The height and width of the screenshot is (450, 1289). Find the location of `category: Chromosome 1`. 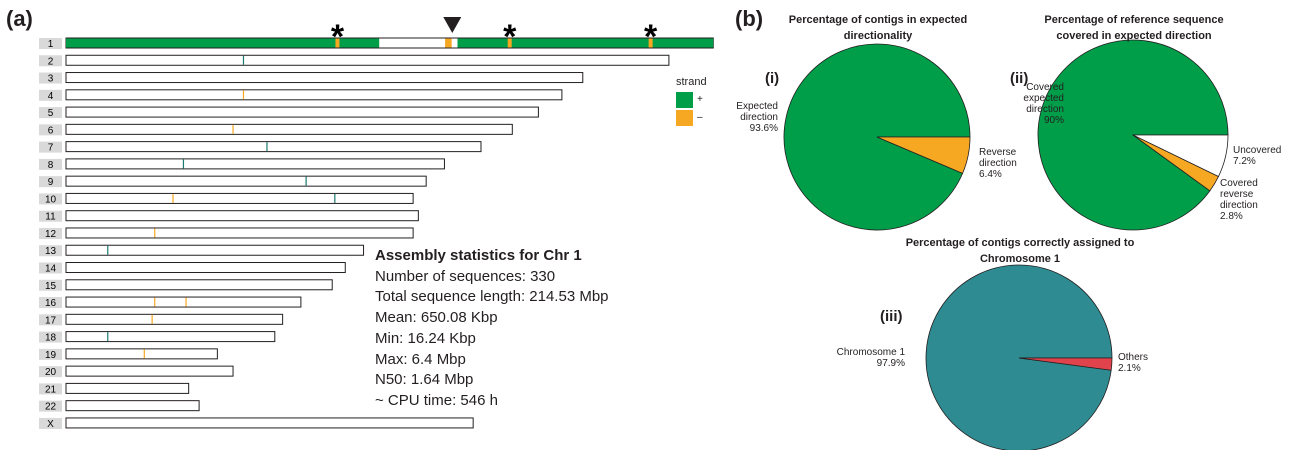

category: Chromosome 1 is located at coordinates (870, 352).